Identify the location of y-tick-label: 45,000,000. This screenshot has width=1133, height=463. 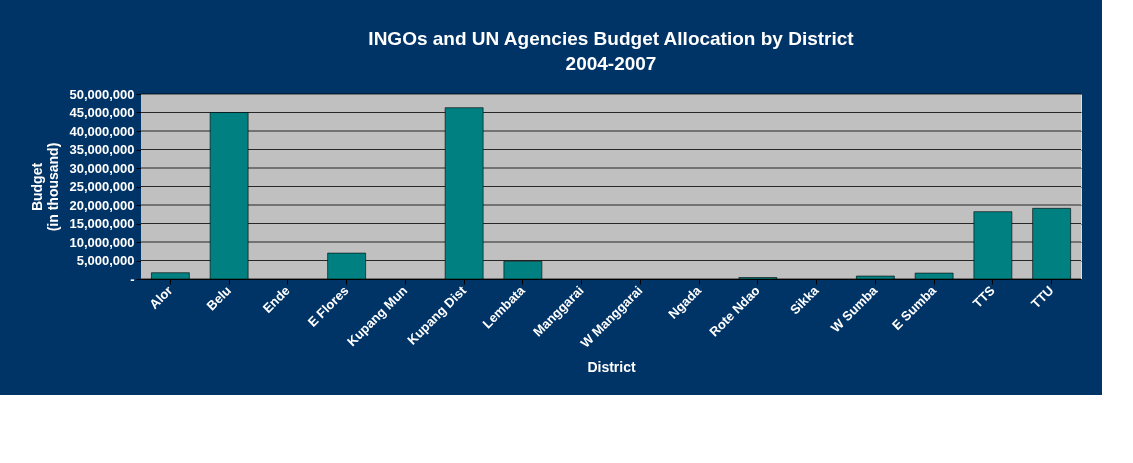
(102, 112).